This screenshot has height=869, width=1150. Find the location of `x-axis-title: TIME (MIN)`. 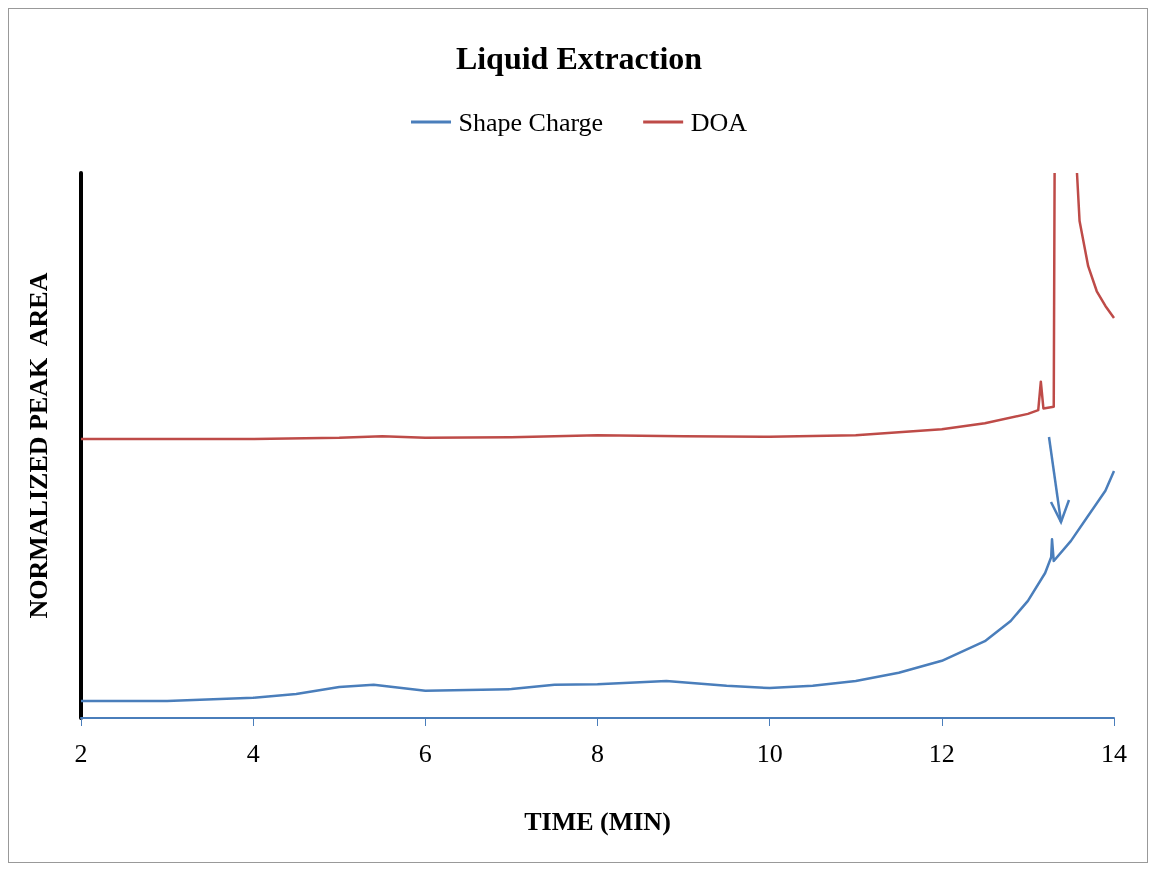

x-axis-title: TIME (MIN) is located at coordinates (597, 821).